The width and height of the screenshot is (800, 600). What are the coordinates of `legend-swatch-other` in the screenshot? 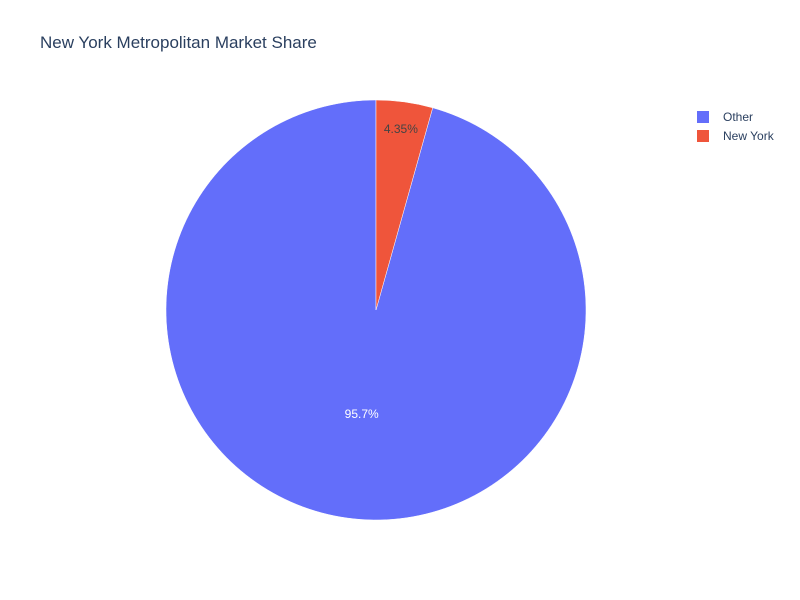 It's located at (703, 116).